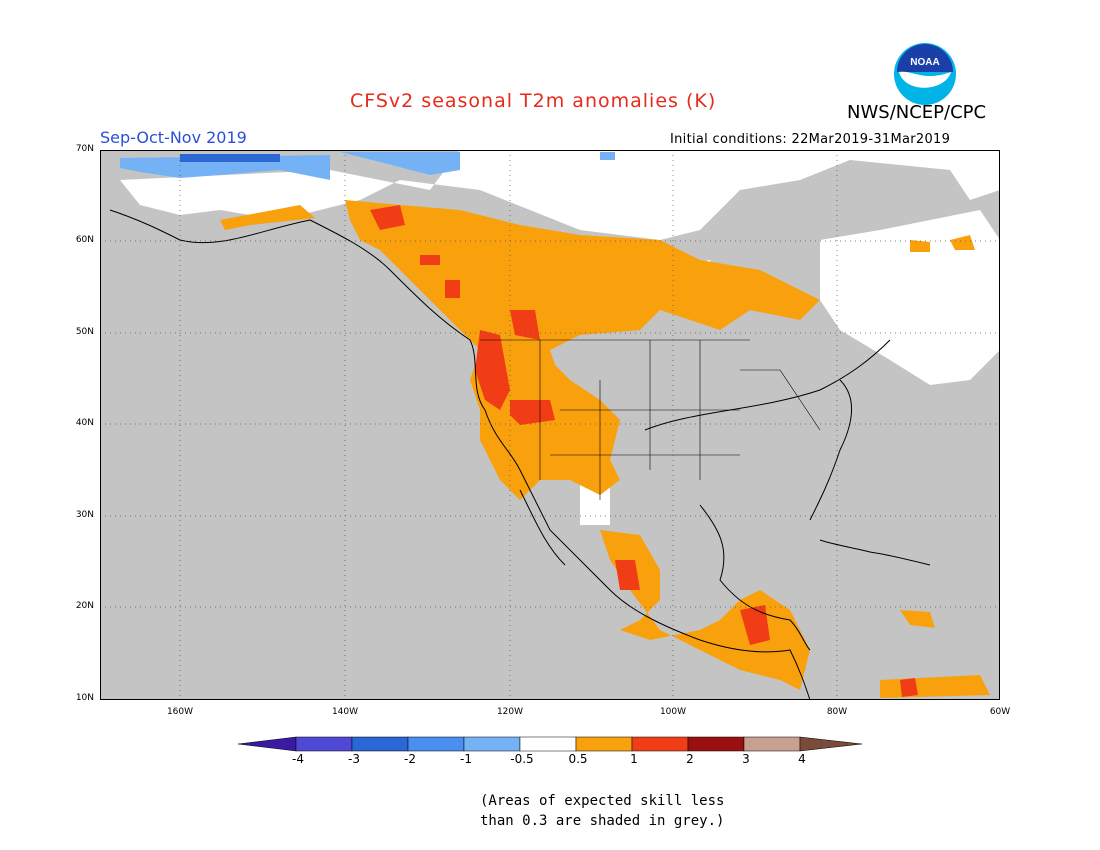 The width and height of the screenshot is (1100, 850). Describe the element at coordinates (602, 801) in the screenshot. I see `skill-note-line1: (Areas of expected skill less` at that location.